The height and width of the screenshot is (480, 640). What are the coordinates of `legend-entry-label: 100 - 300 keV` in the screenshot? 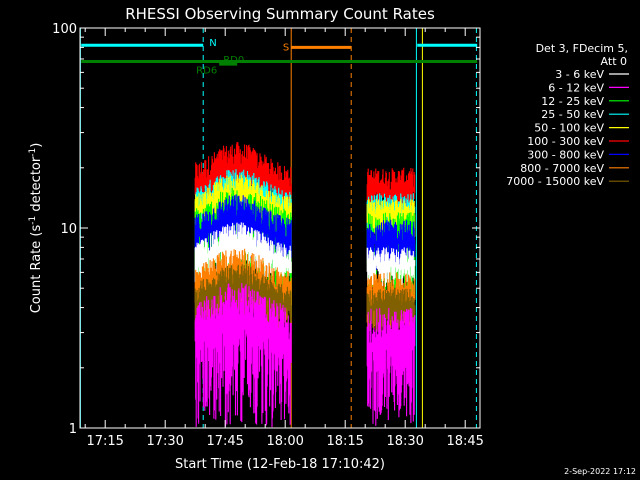 It's located at (565, 141).